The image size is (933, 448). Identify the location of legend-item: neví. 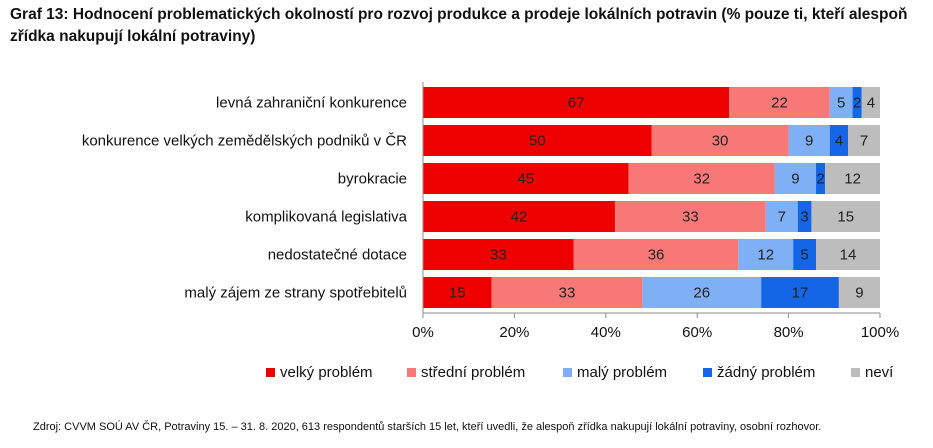
(872, 372).